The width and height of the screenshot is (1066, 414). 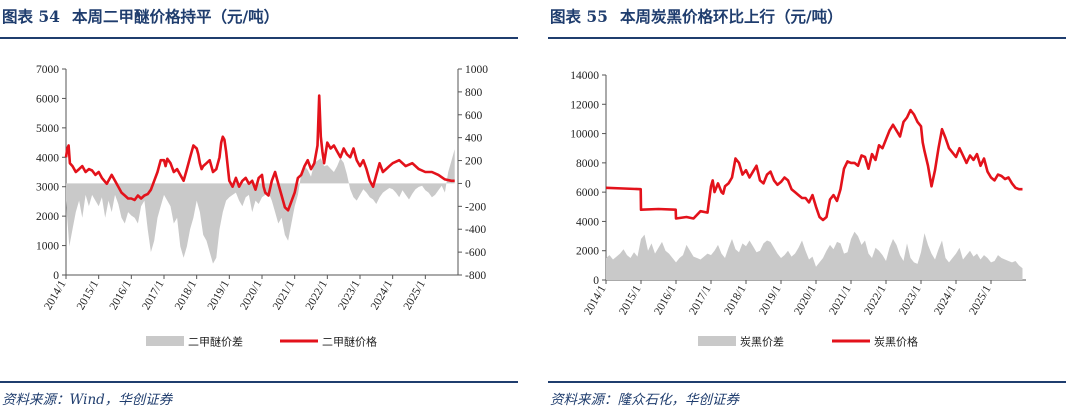 What do you see at coordinates (87, 400) in the screenshot?
I see `source-note: 资料来源：Wind，华创证券` at bounding box center [87, 400].